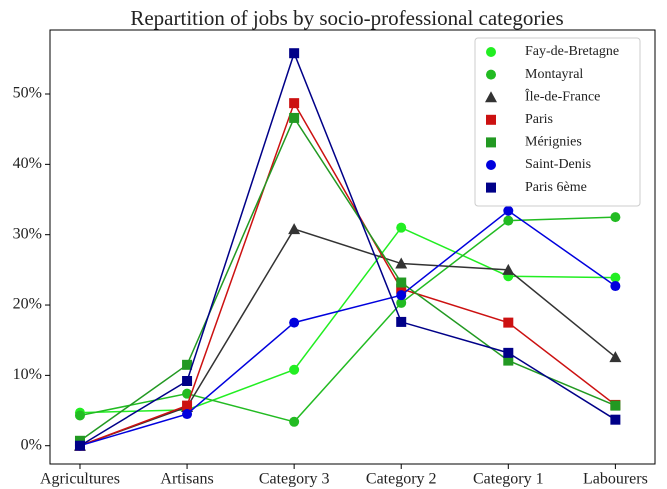 The height and width of the screenshot is (489, 667). What do you see at coordinates (556, 187) in the screenshot?
I see `legend-label: Paris 6ème` at bounding box center [556, 187].